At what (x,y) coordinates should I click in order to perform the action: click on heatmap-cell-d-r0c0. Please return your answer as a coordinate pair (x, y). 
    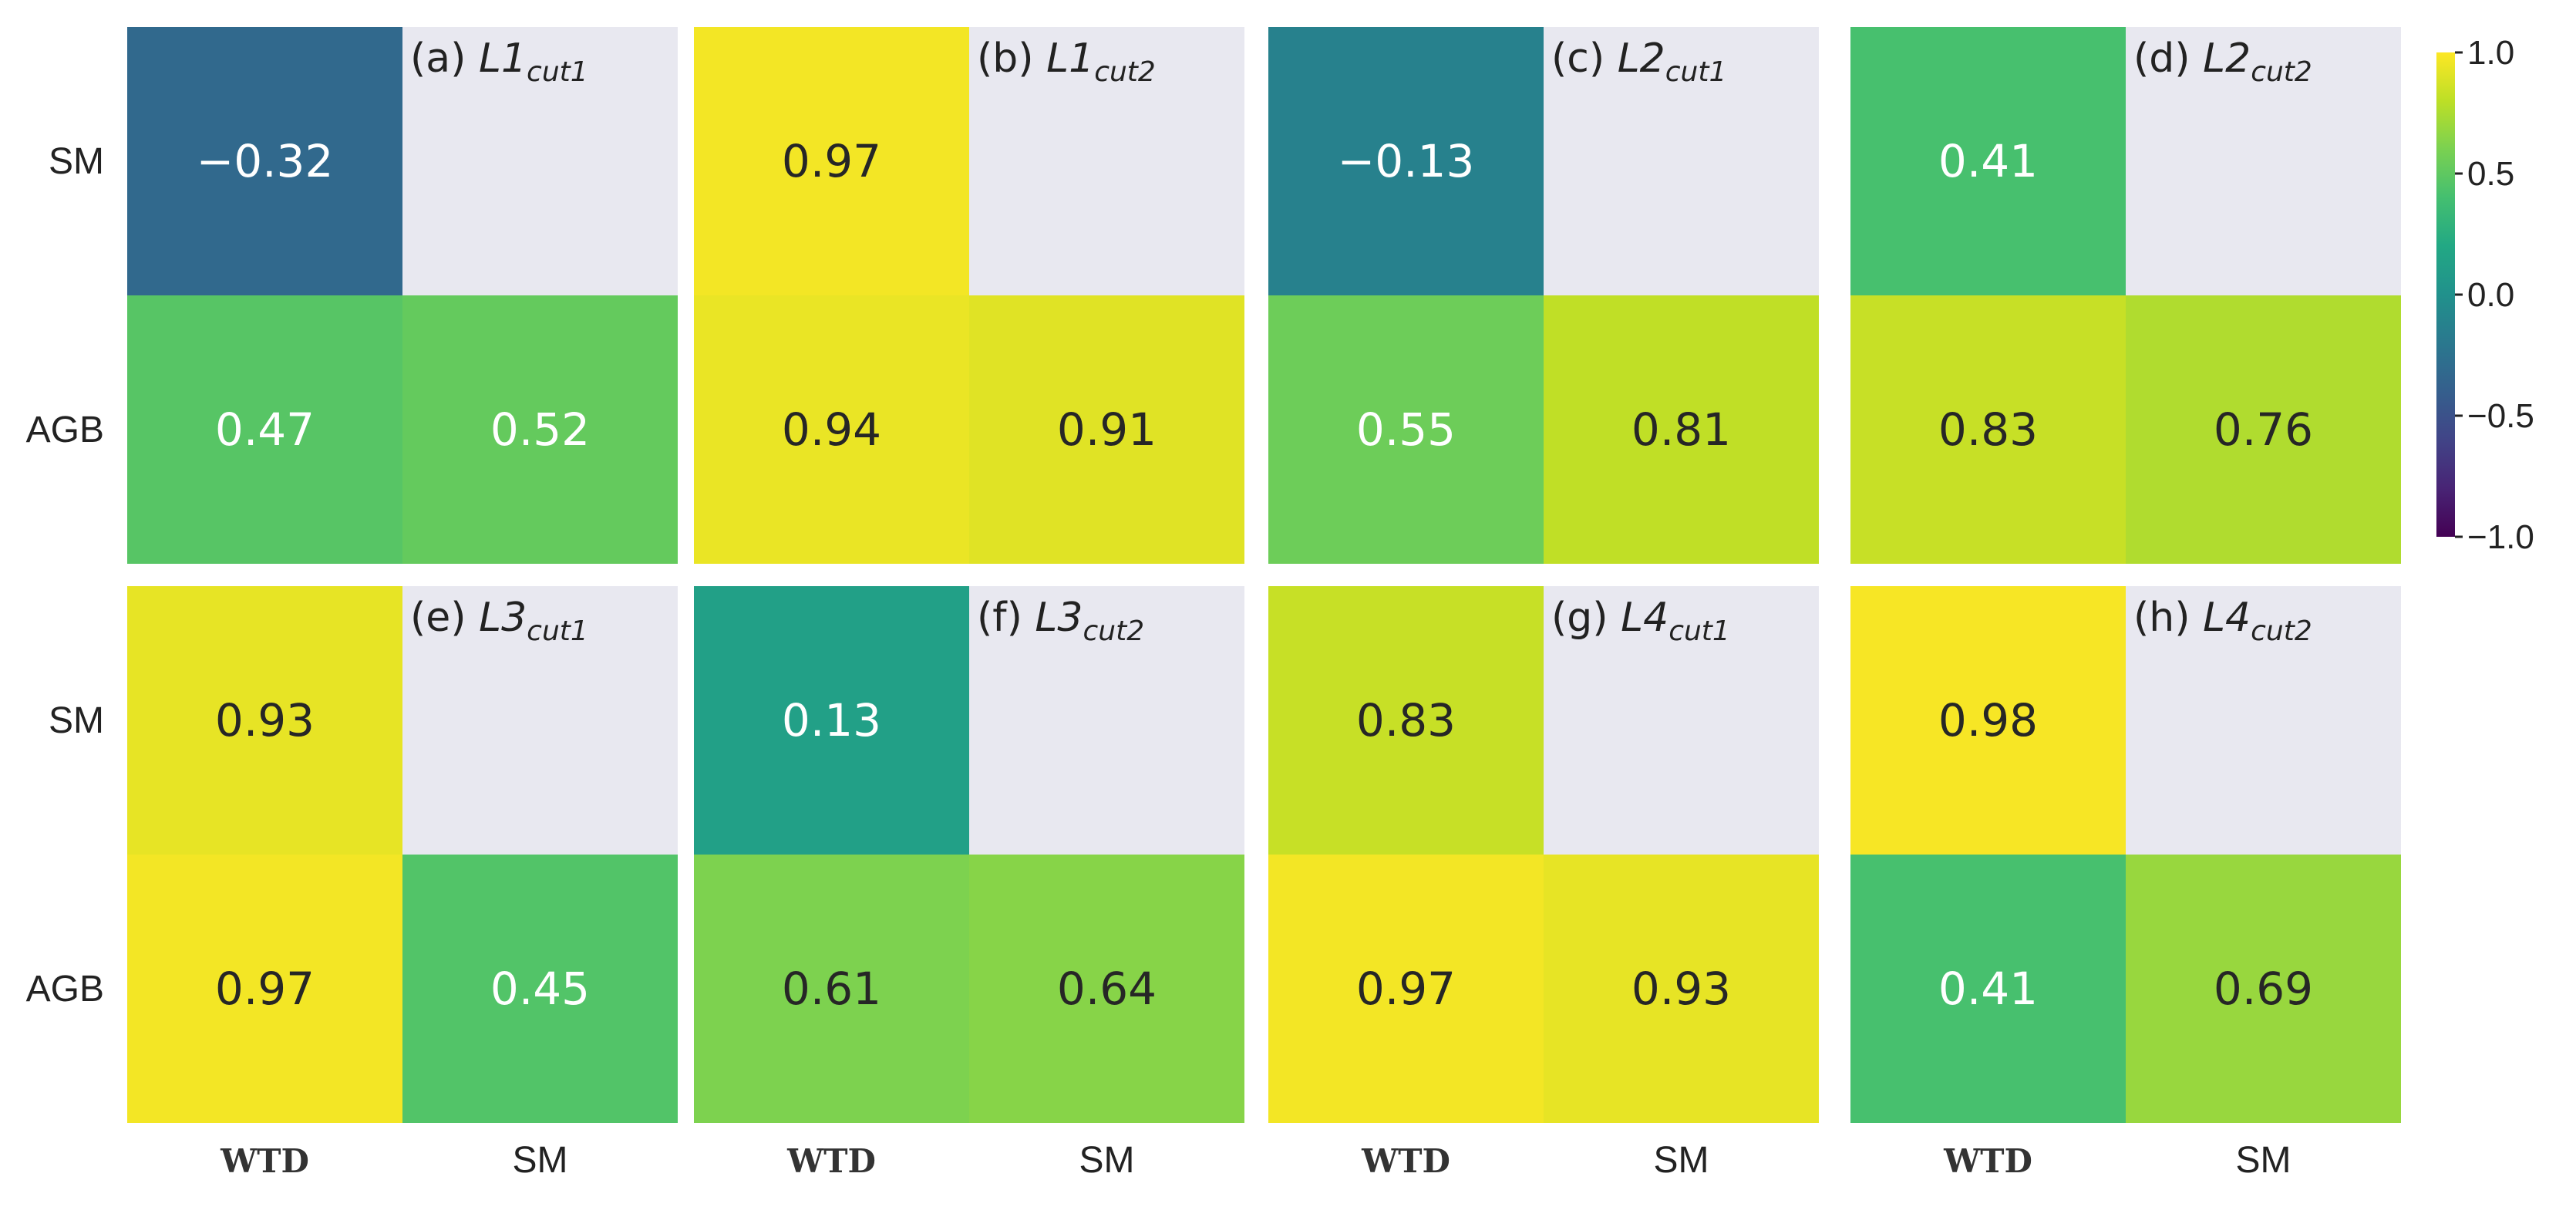
    Looking at the image, I should click on (1988, 161).